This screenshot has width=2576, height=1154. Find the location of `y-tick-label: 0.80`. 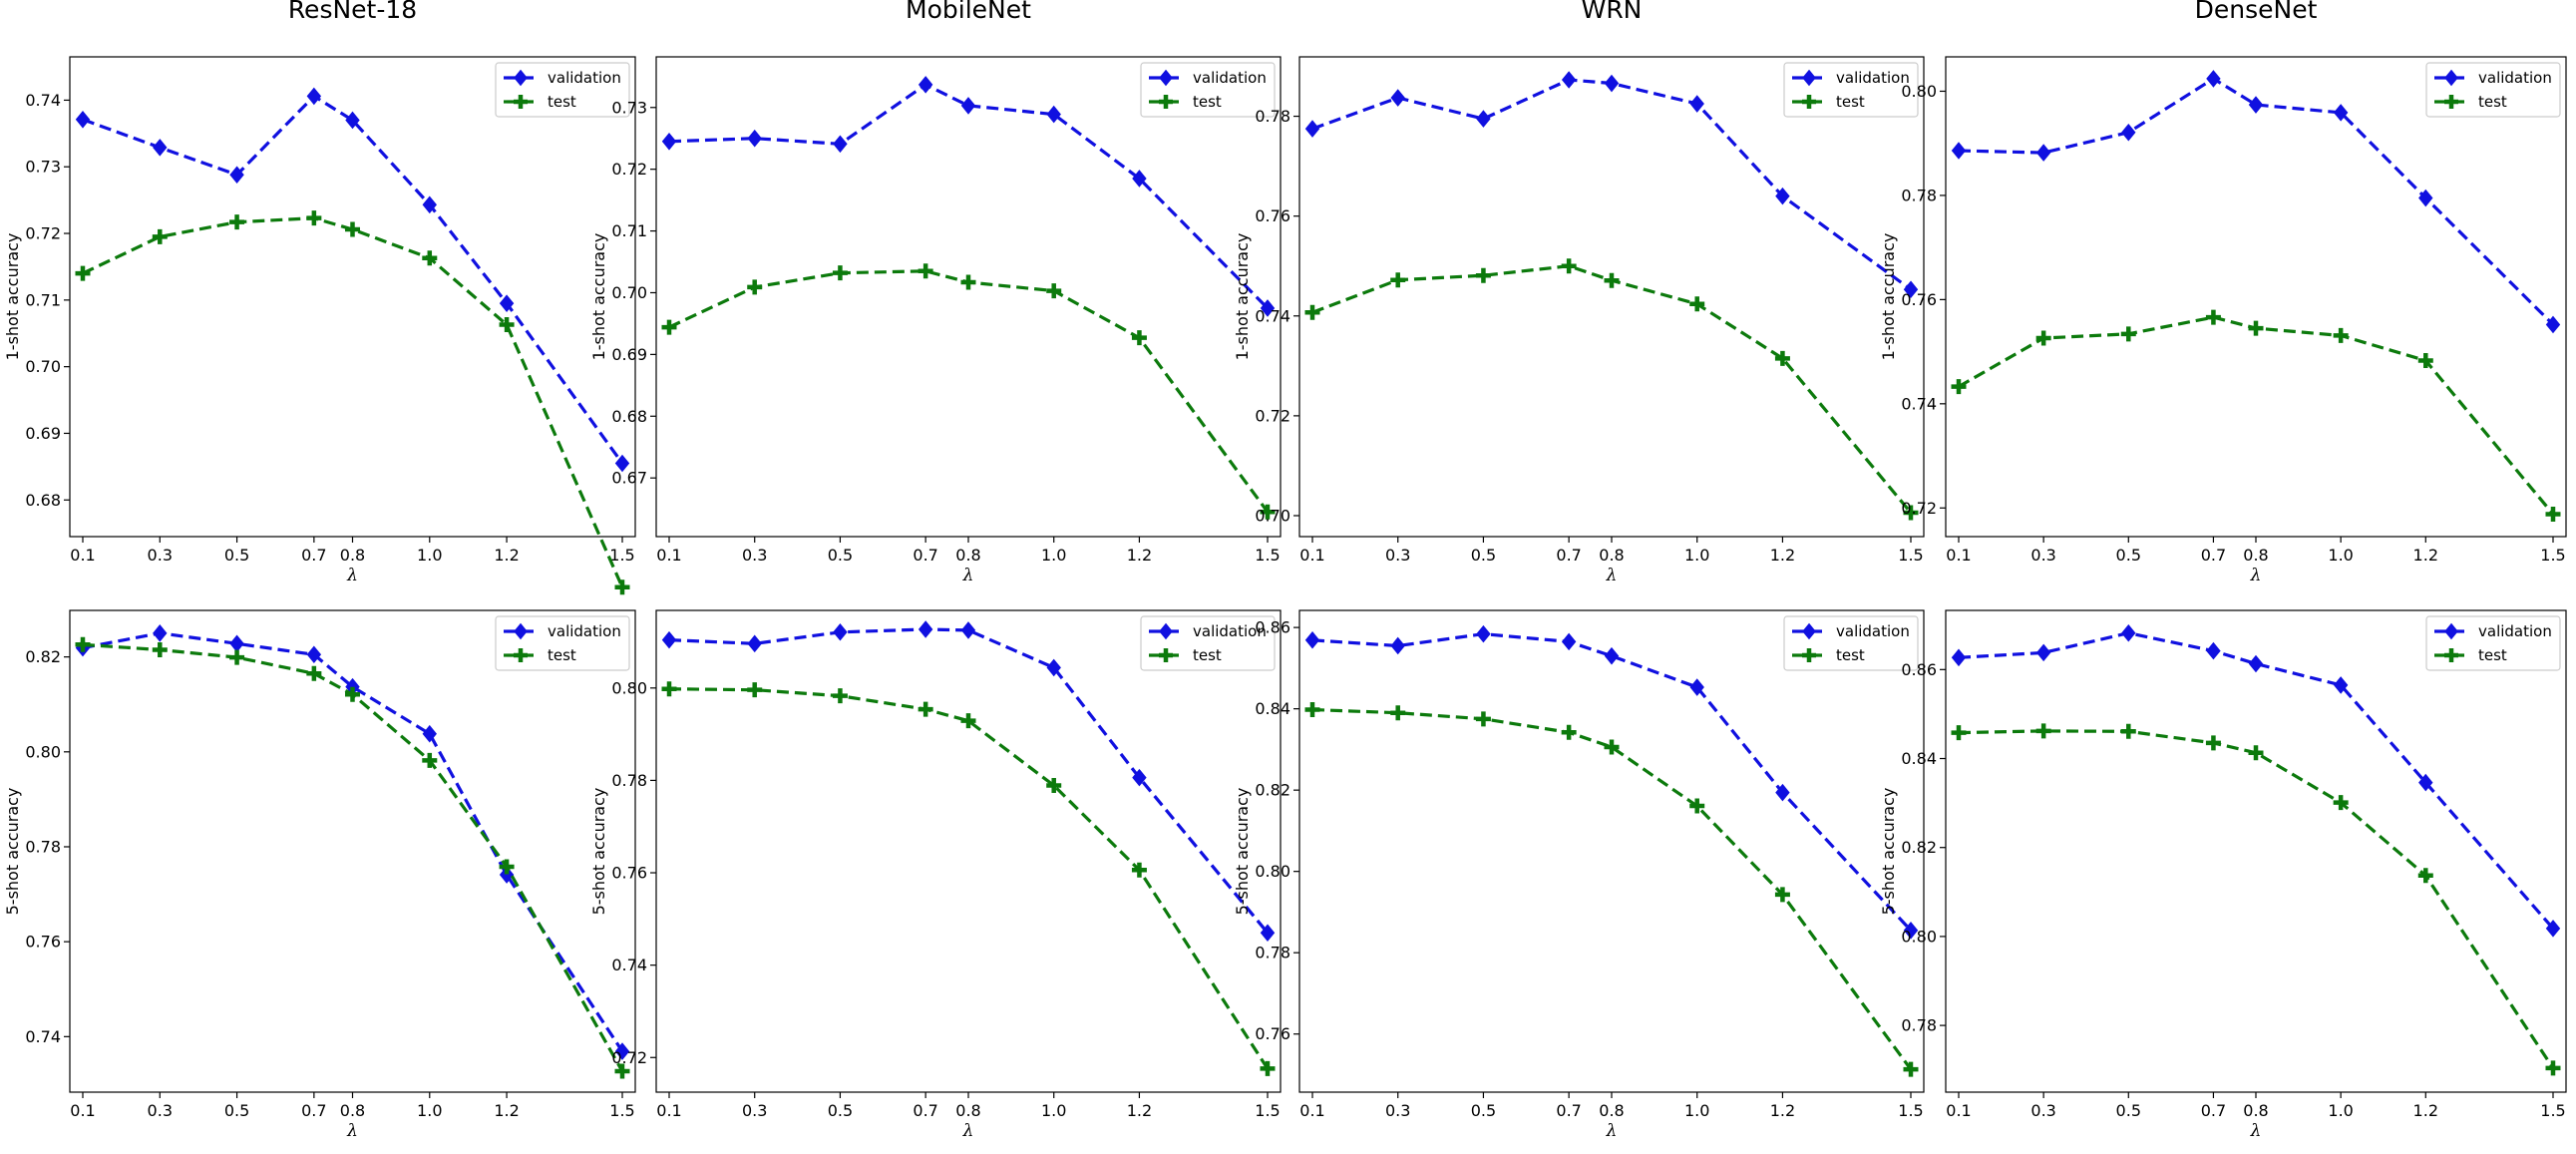

y-tick-label: 0.80 is located at coordinates (1919, 936).